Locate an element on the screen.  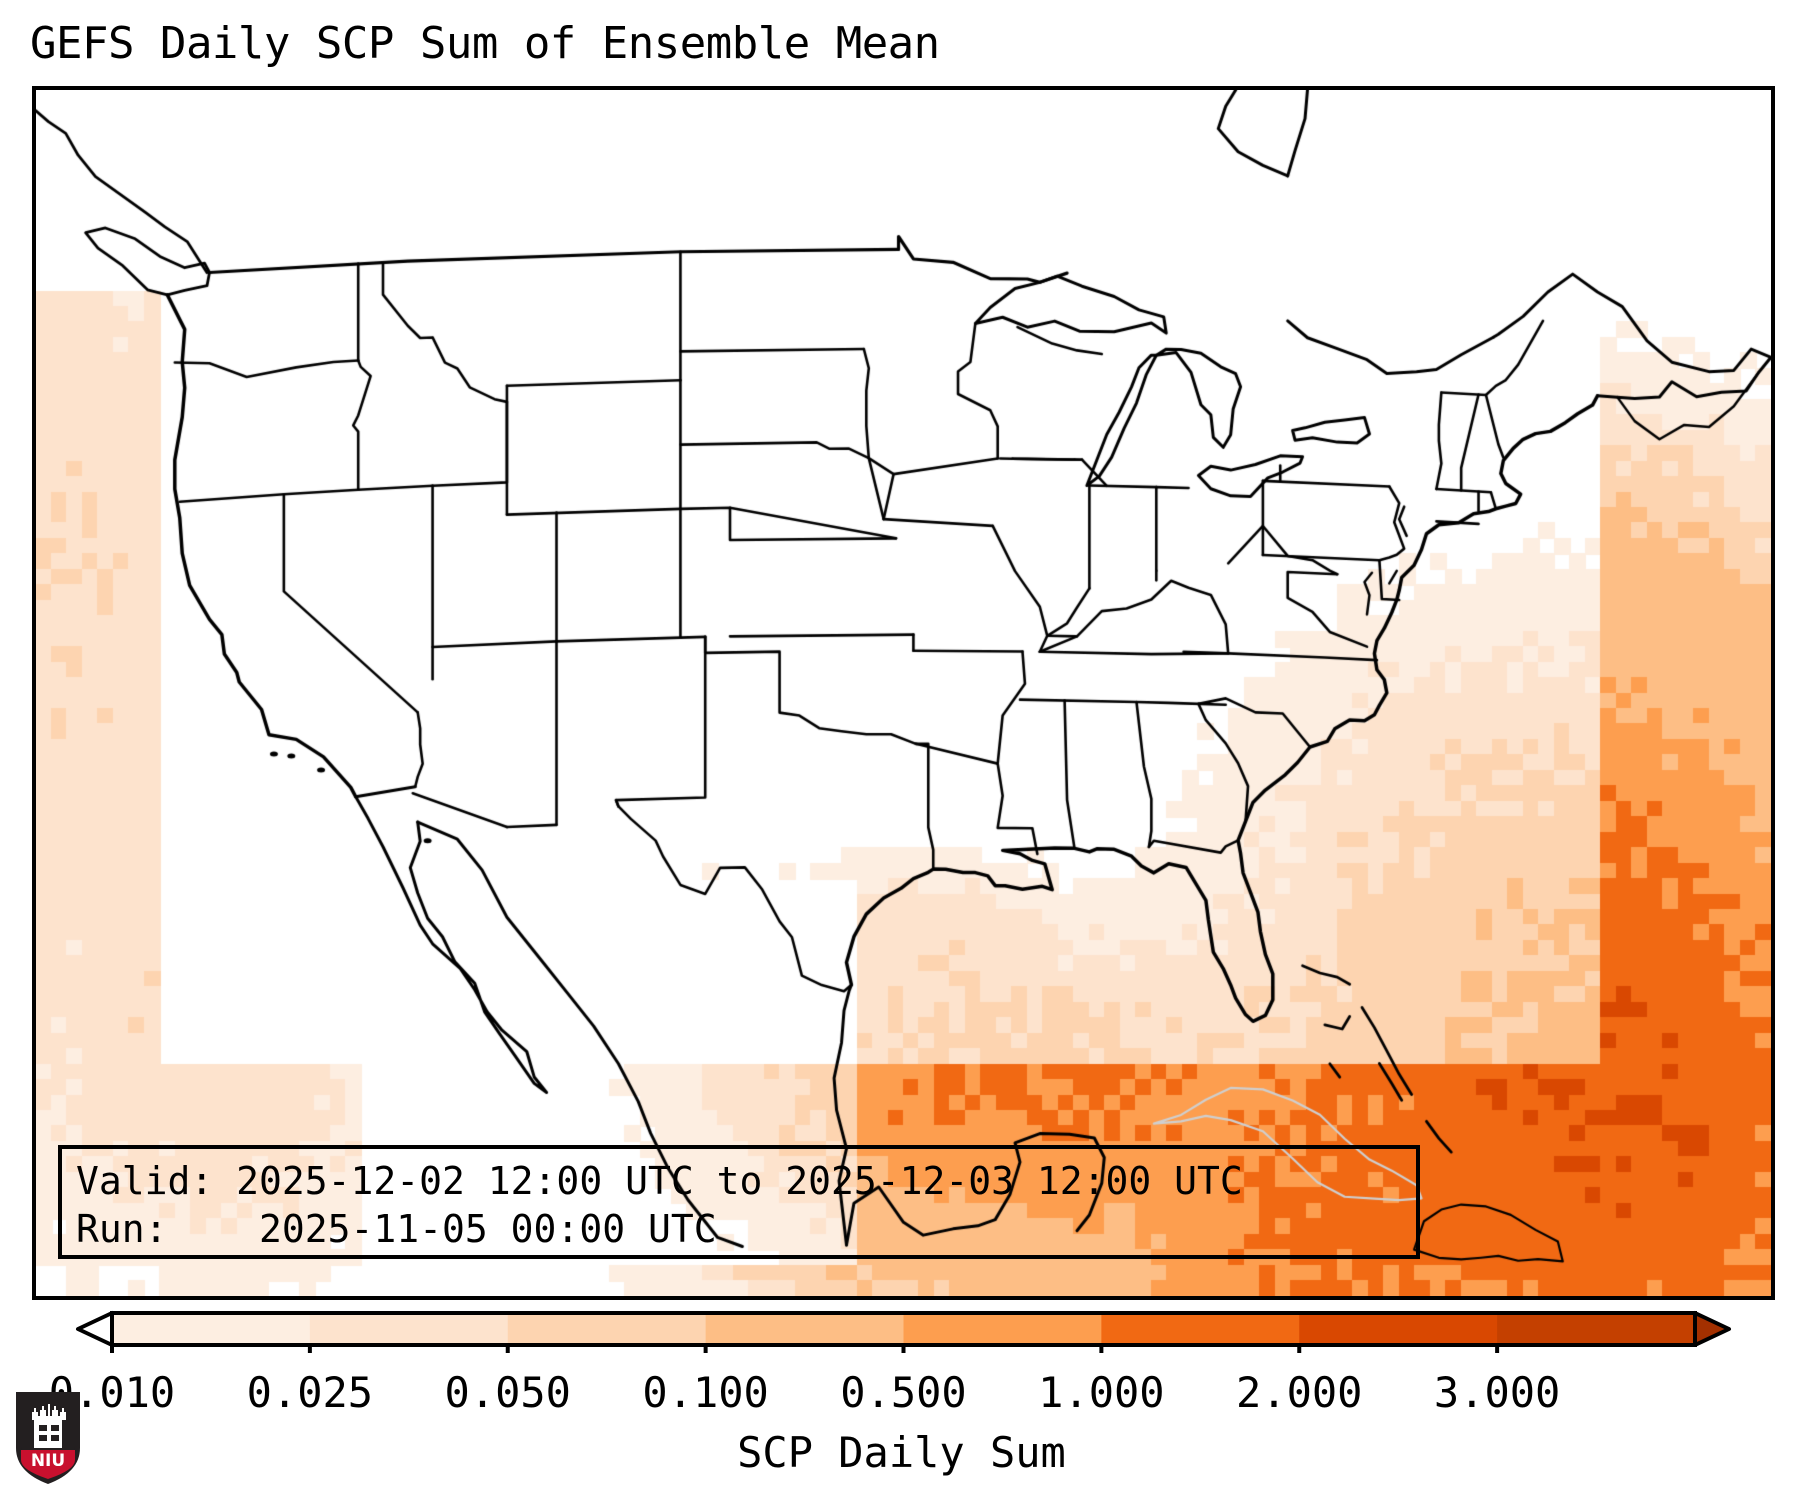
colorbar-tick-label: 3.000 is located at coordinates (1497, 1392).